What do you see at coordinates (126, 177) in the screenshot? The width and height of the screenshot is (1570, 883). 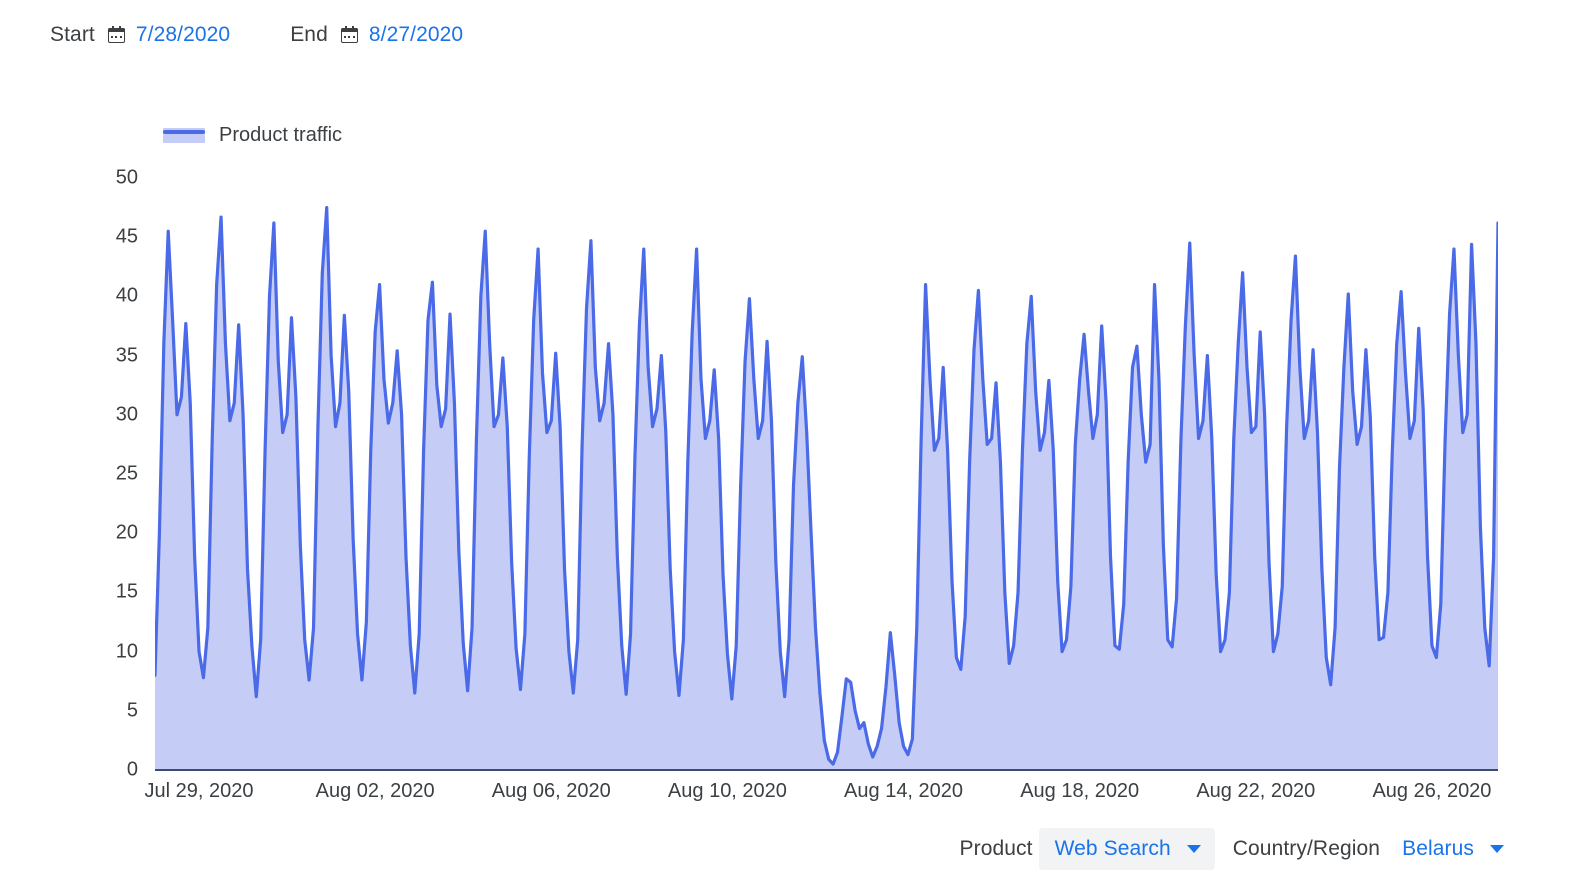 I see `y-axis-tick: 50` at bounding box center [126, 177].